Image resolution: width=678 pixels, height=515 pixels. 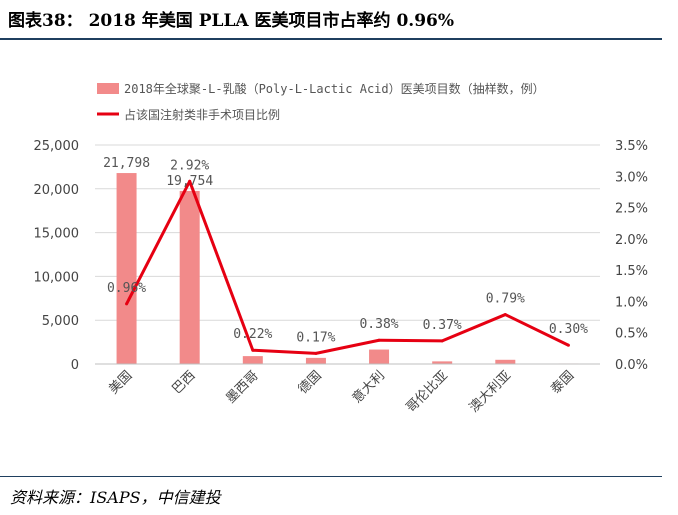 I want to click on x-tick-label: 澳大利亚, so click(x=490, y=392).